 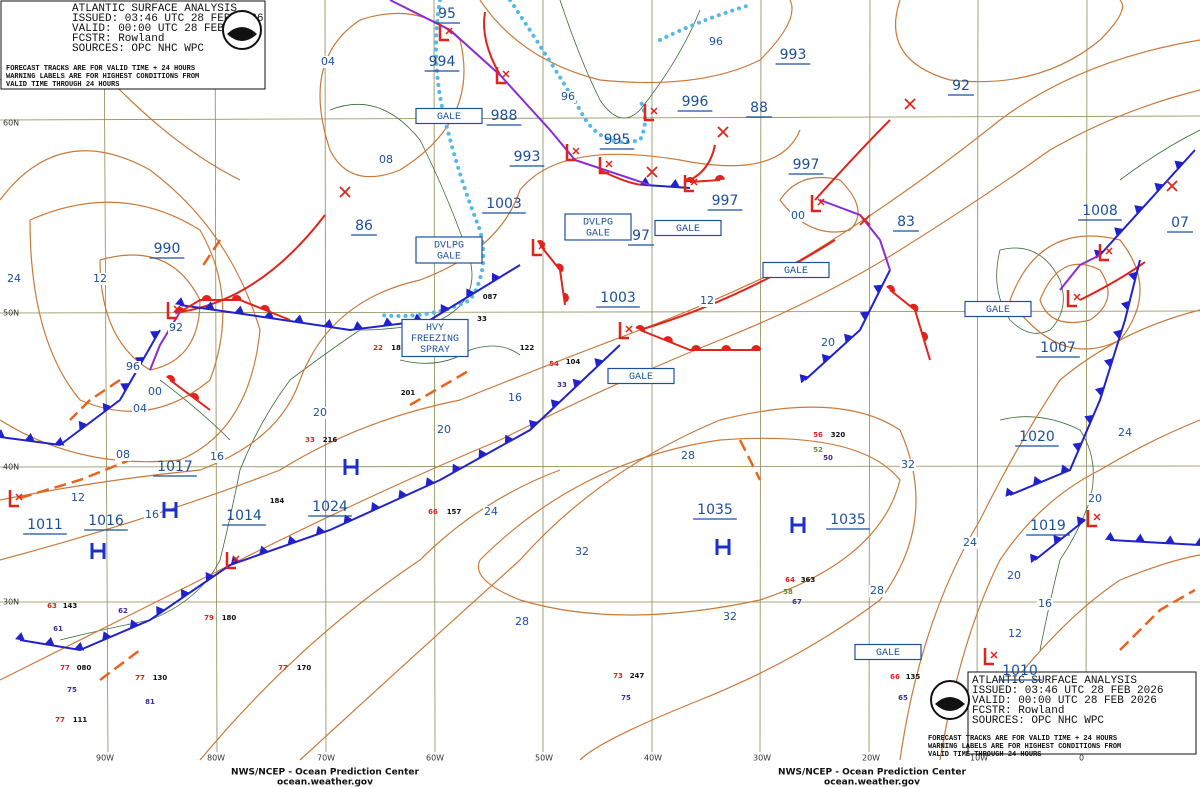 What do you see at coordinates (449, 246) in the screenshot?
I see `warning-label: DVLPG` at bounding box center [449, 246].